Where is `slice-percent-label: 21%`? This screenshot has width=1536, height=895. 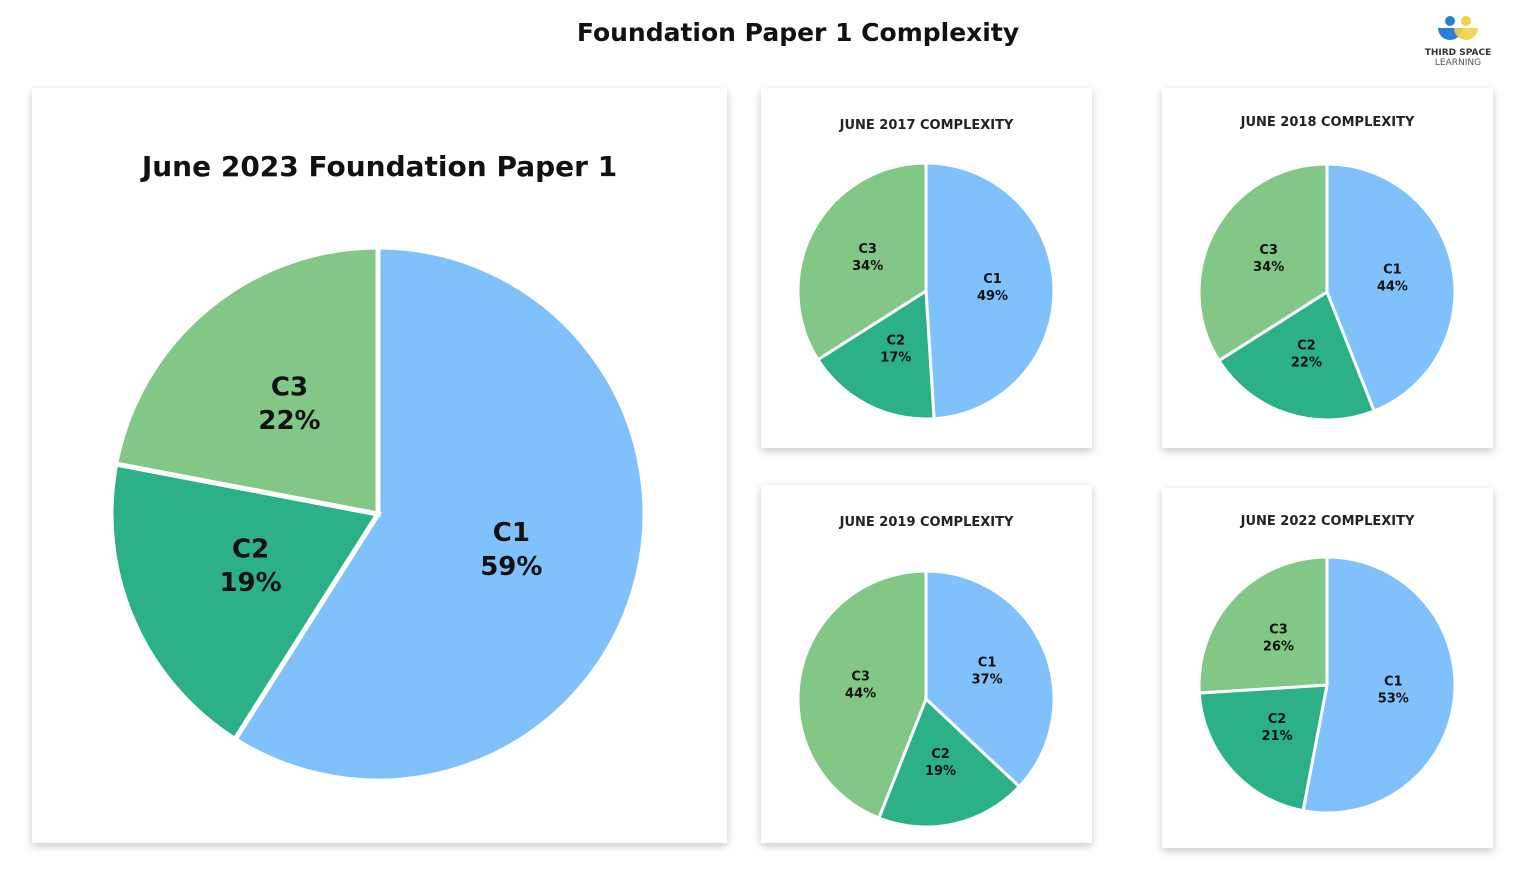 slice-percent-label: 21% is located at coordinates (1277, 736).